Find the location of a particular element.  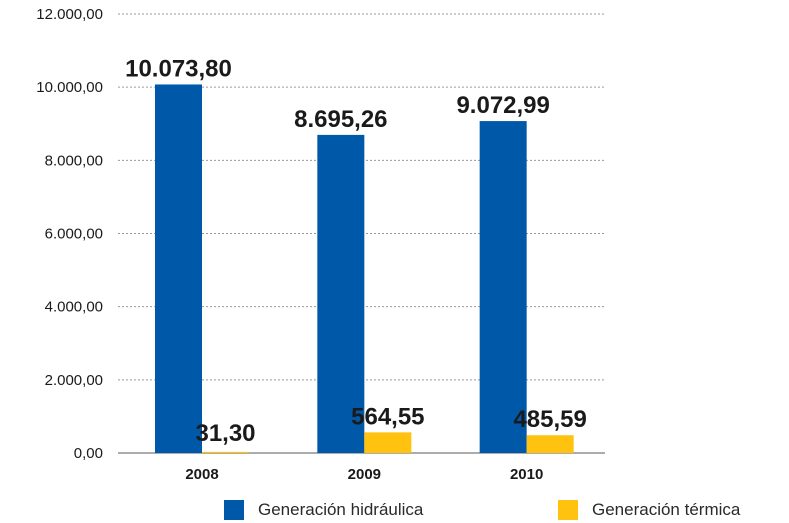

data-label: 9.072,99 is located at coordinates (502, 105).